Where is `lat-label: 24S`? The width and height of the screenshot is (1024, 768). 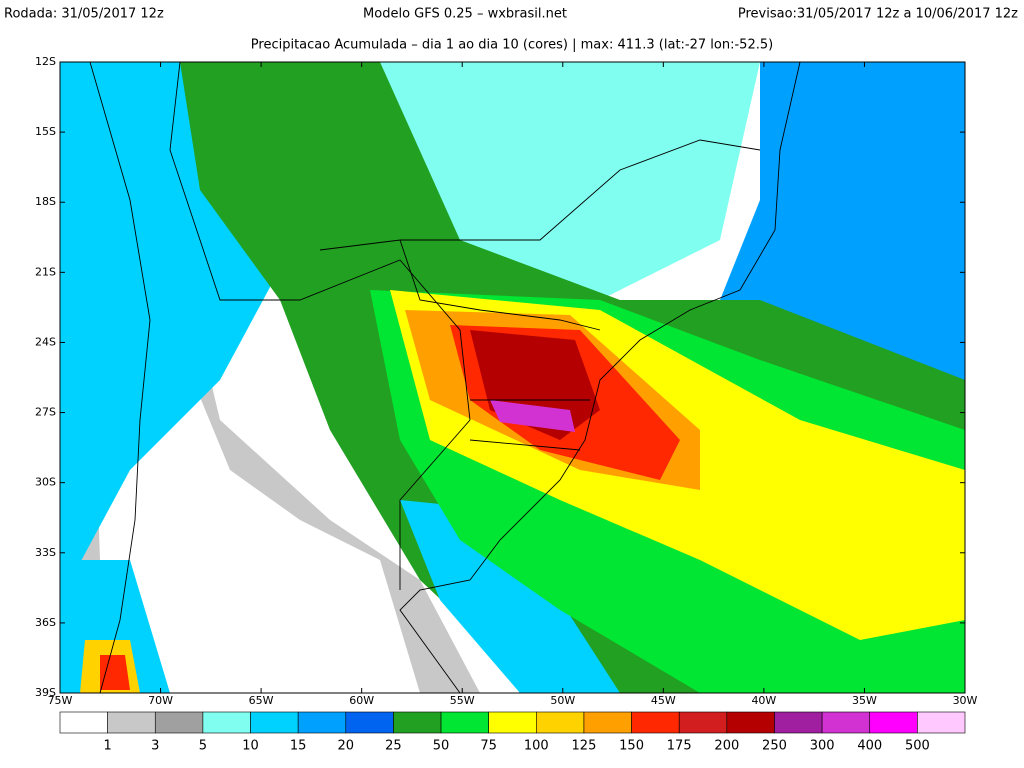 lat-label: 24S is located at coordinates (45, 341).